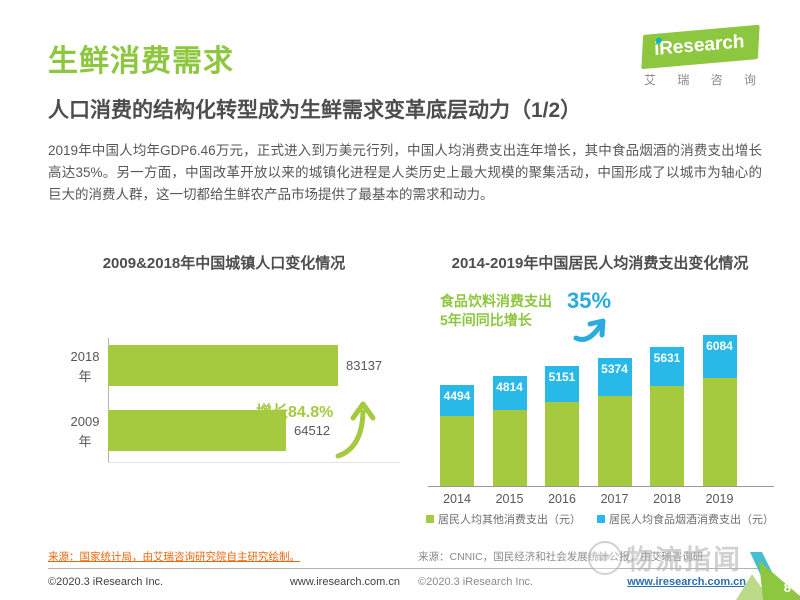  Describe the element at coordinates (561, 557) in the screenshot. I see `right-source-note: 来源：CNNIC，国民经济和社会发展统计公报，由艾瑞咨询研` at that location.